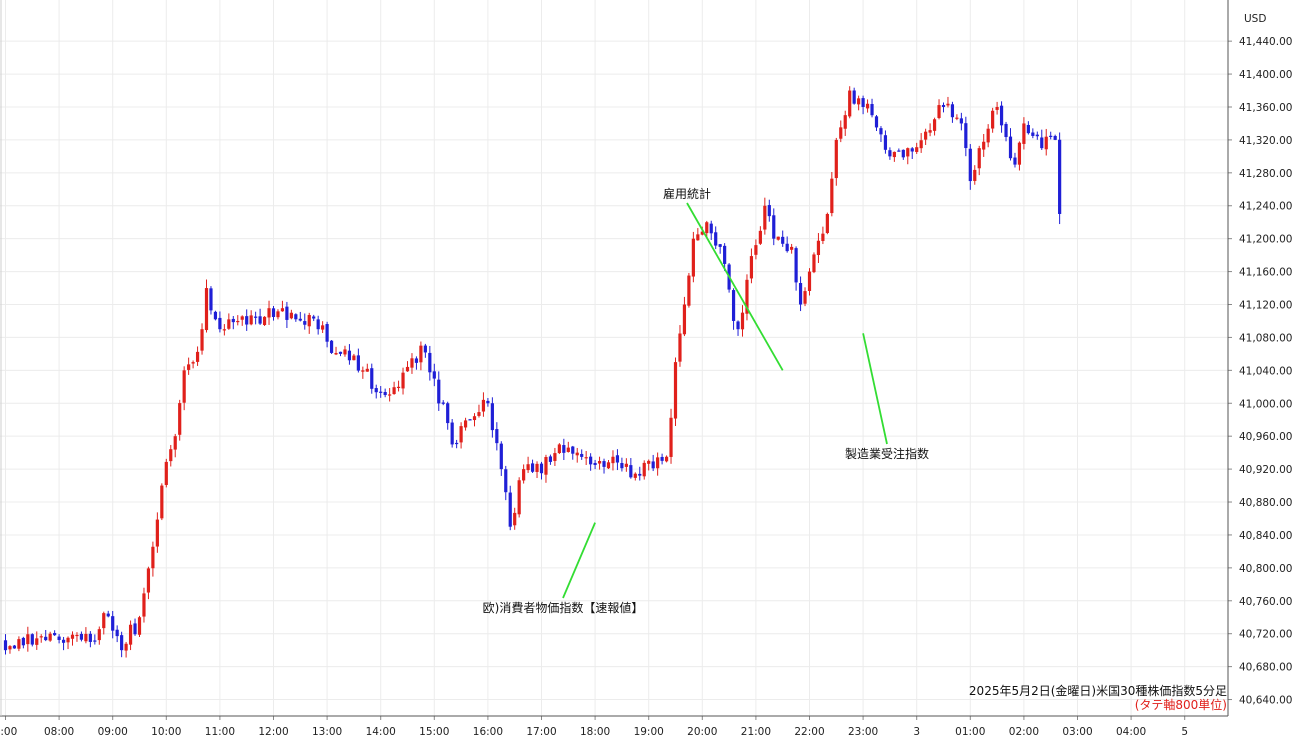 This screenshot has height=745, width=1300. Describe the element at coordinates (381, 732) in the screenshot. I see `x-tick-label: 14:00` at that location.